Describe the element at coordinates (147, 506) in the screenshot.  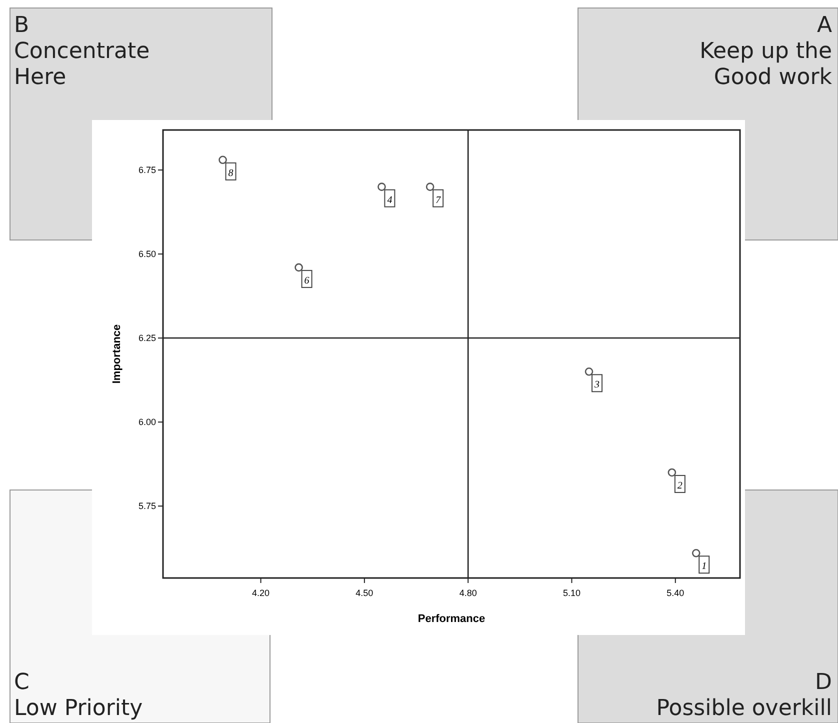
I see `y-tick-label: 5.75` at that location.